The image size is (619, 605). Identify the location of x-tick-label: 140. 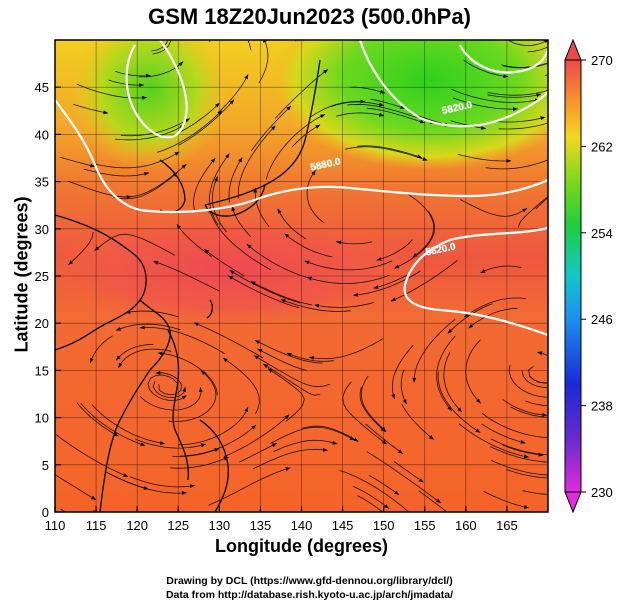
(302, 525).